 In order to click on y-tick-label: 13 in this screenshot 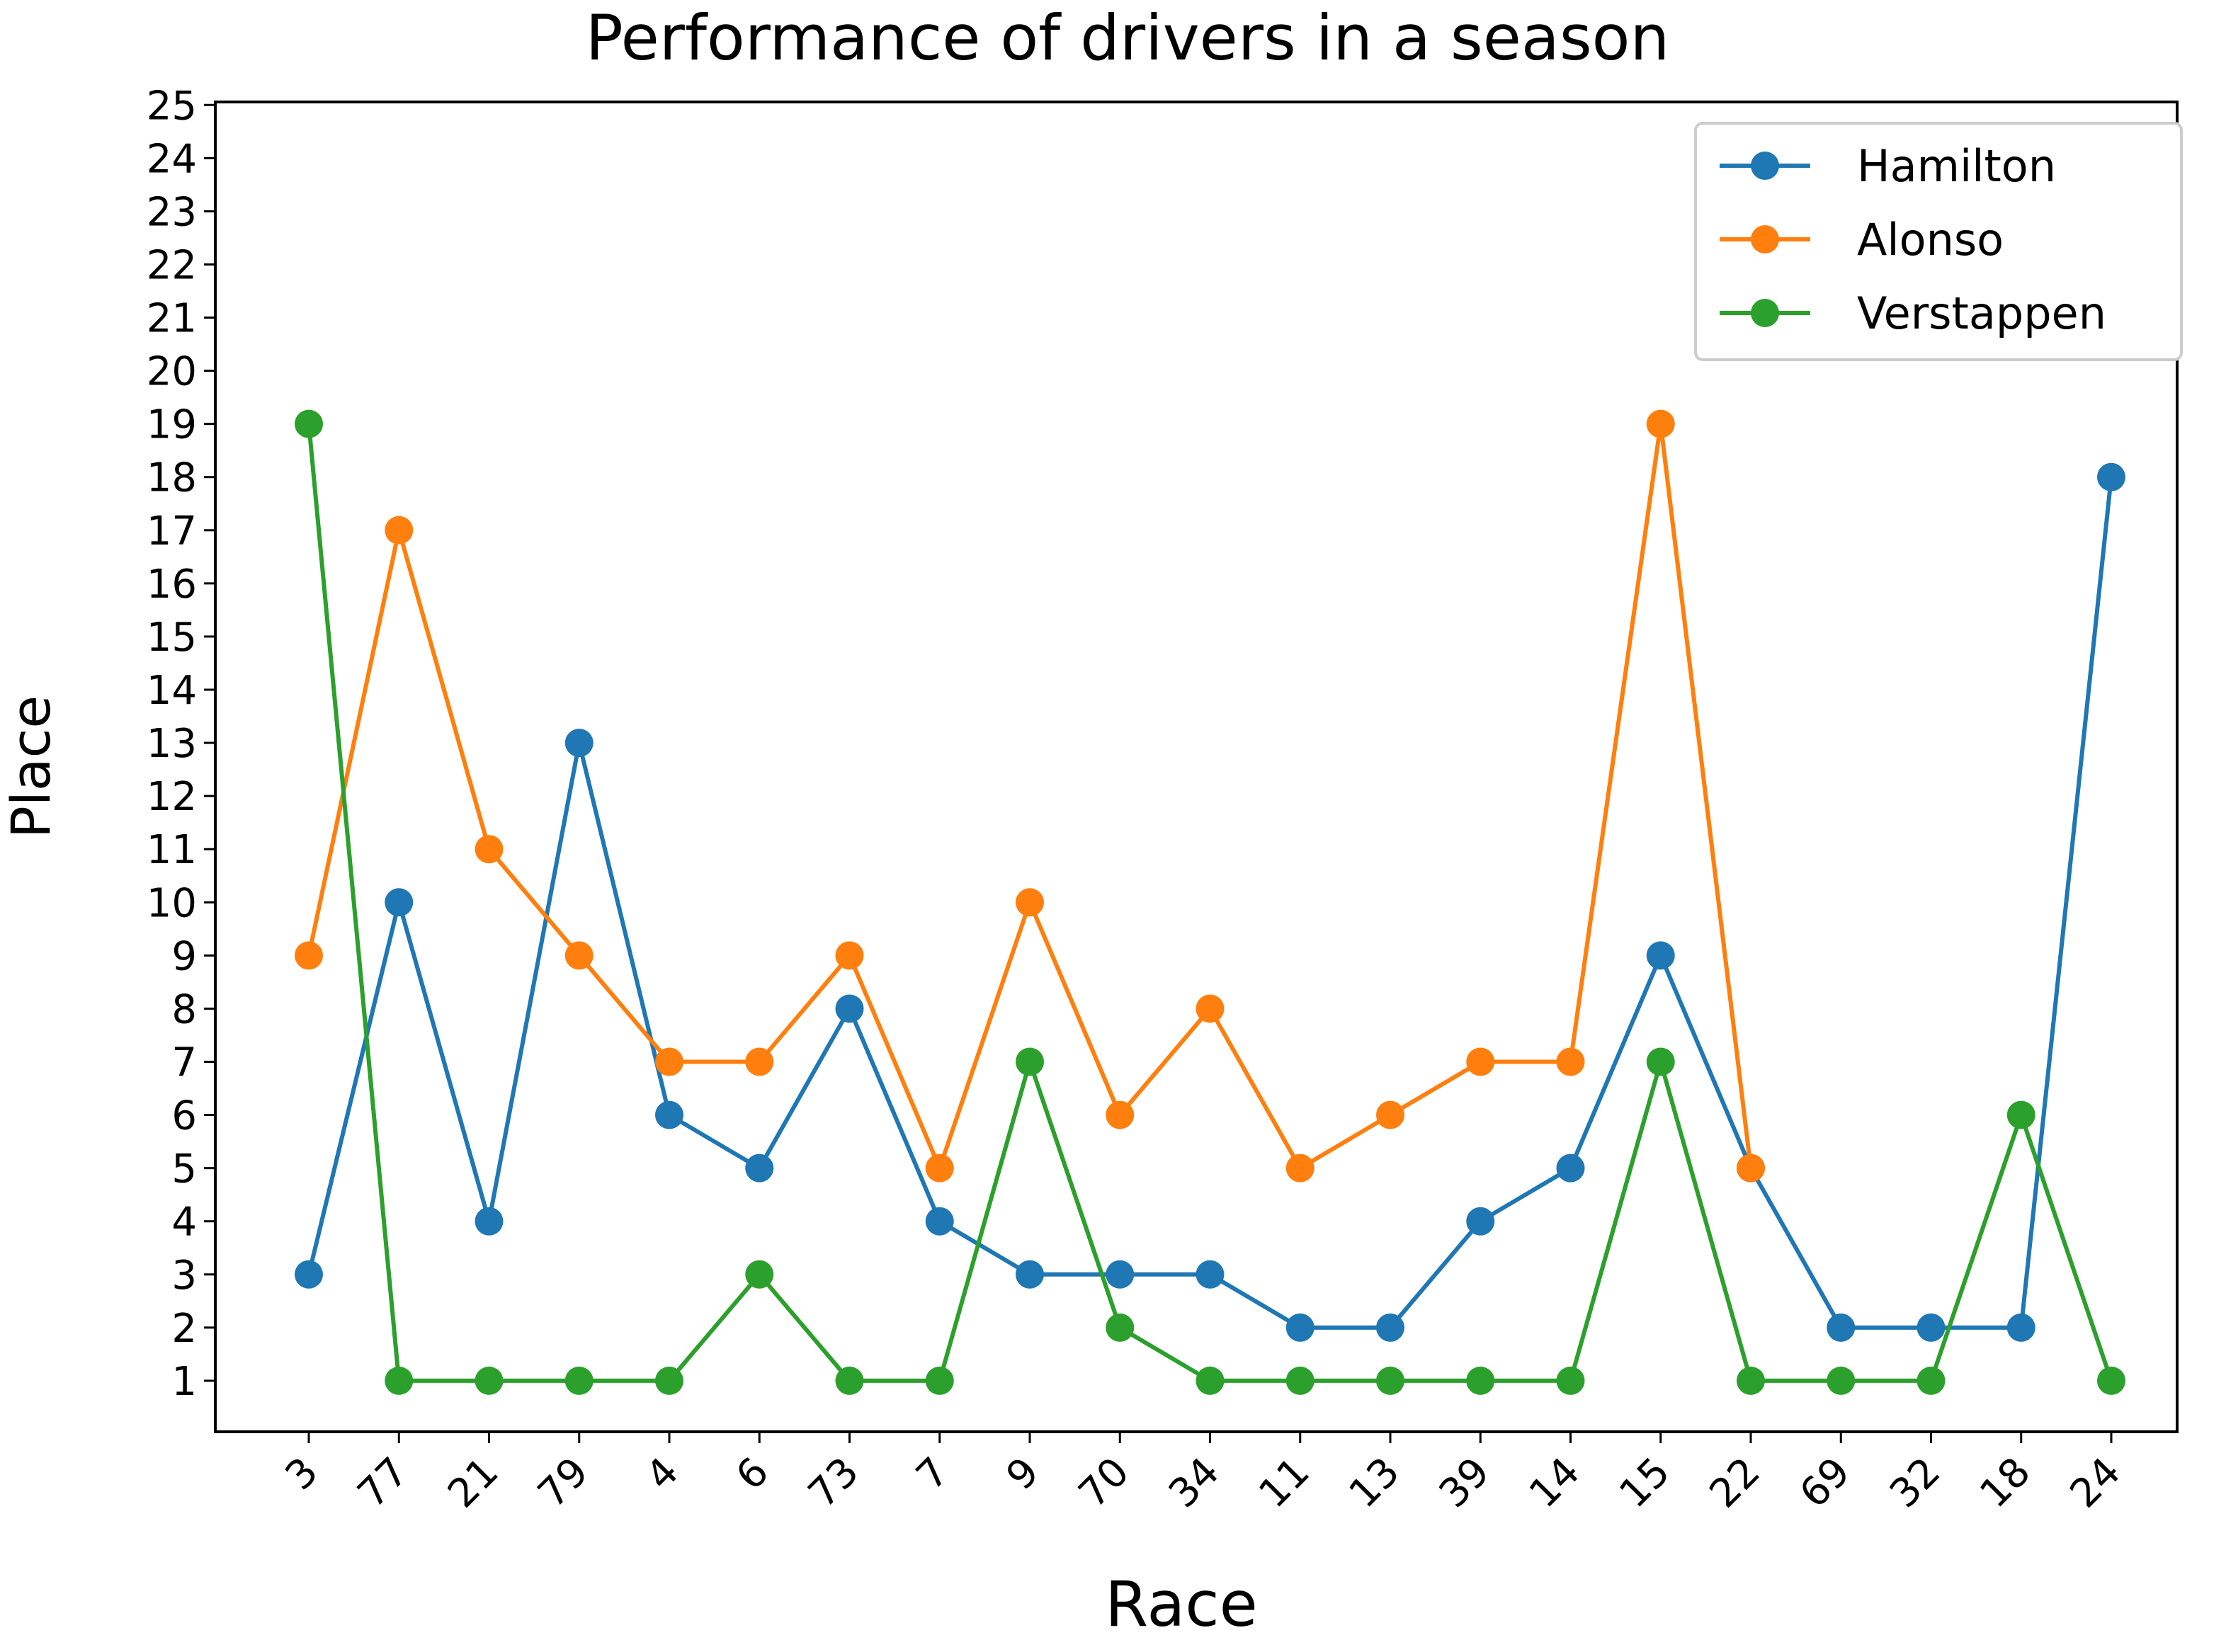, I will do `click(172, 744)`.